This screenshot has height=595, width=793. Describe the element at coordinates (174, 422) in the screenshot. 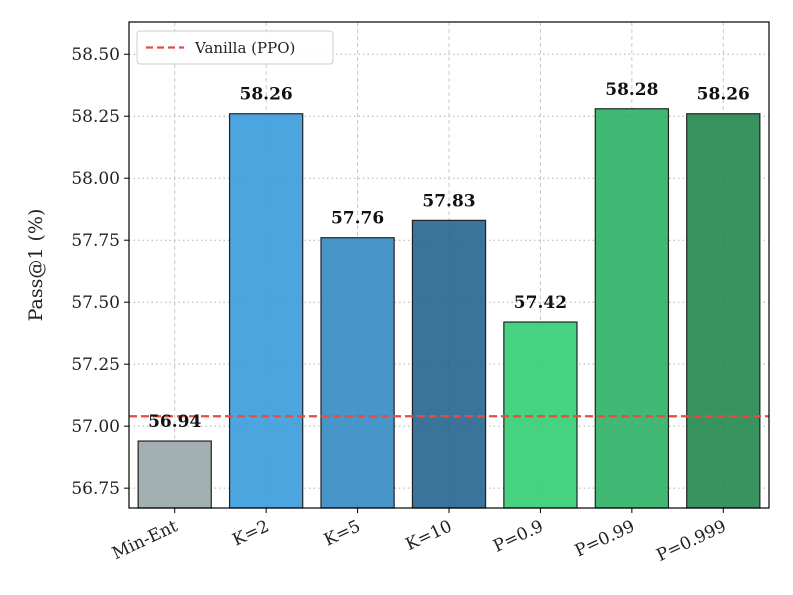

I see `data-label: 56.94` at that location.